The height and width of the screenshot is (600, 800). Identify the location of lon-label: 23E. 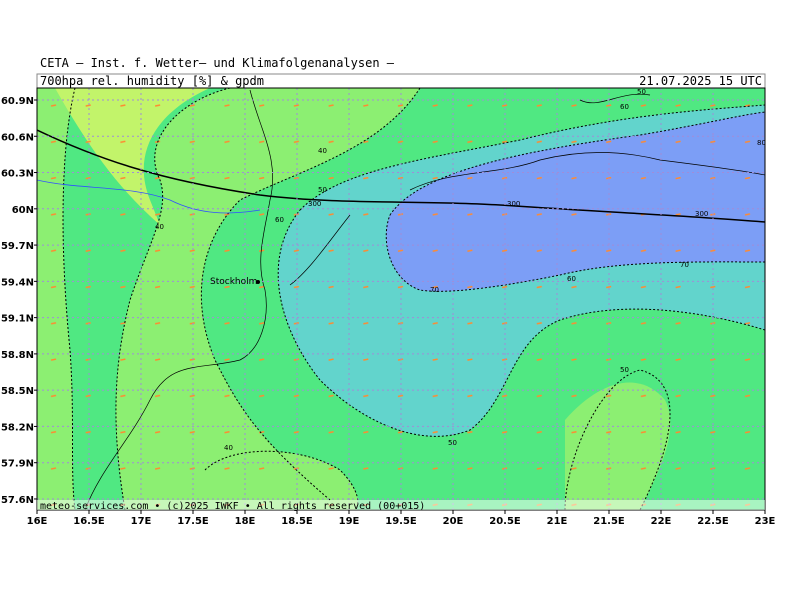
(765, 521).